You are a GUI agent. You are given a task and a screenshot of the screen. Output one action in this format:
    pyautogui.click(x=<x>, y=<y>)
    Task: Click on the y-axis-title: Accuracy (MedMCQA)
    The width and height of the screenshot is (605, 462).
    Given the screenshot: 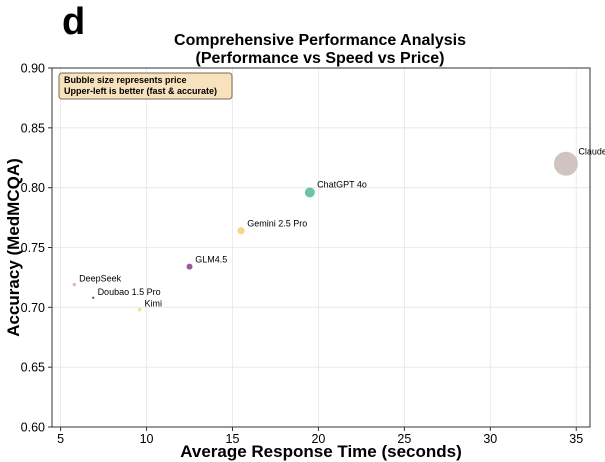 What is the action you would take?
    pyautogui.click(x=13, y=247)
    